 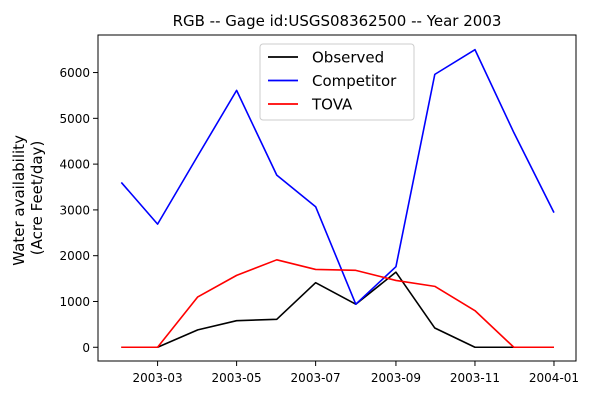 I want to click on series-line-observed, so click(x=337, y=310).